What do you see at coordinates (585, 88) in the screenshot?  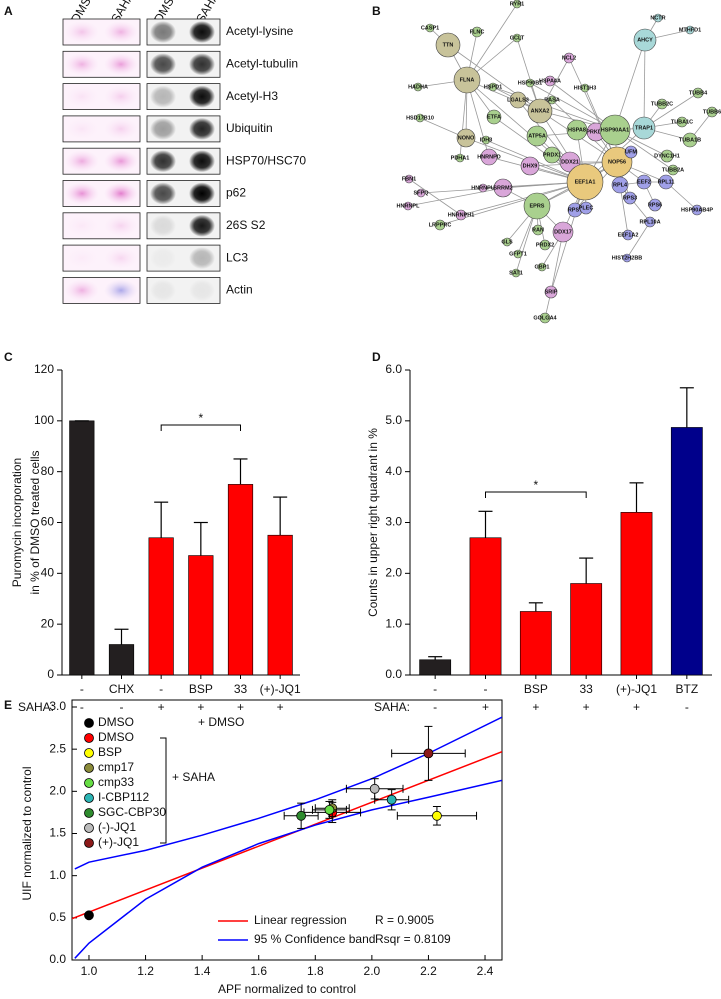 I see `node-label: HIST1H3` at bounding box center [585, 88].